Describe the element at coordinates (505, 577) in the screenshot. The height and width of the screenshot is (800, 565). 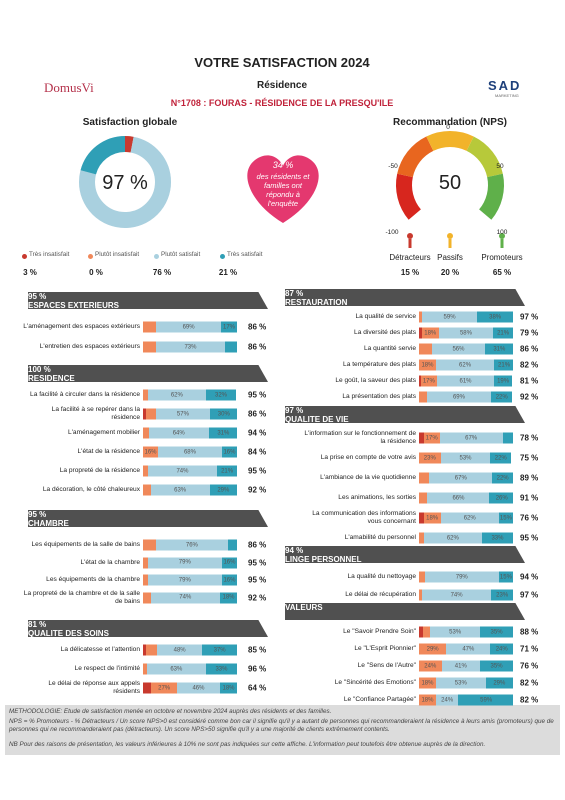
I see `bar-segment: 15%` at that location.